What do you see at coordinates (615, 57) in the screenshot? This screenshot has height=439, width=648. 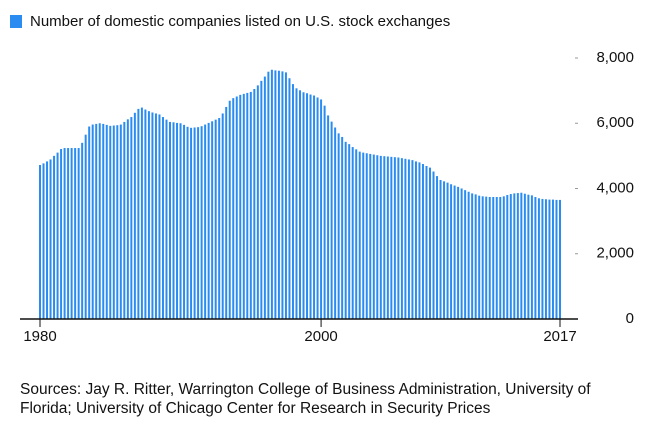 I see `y-tick-label: 8,000` at bounding box center [615, 57].